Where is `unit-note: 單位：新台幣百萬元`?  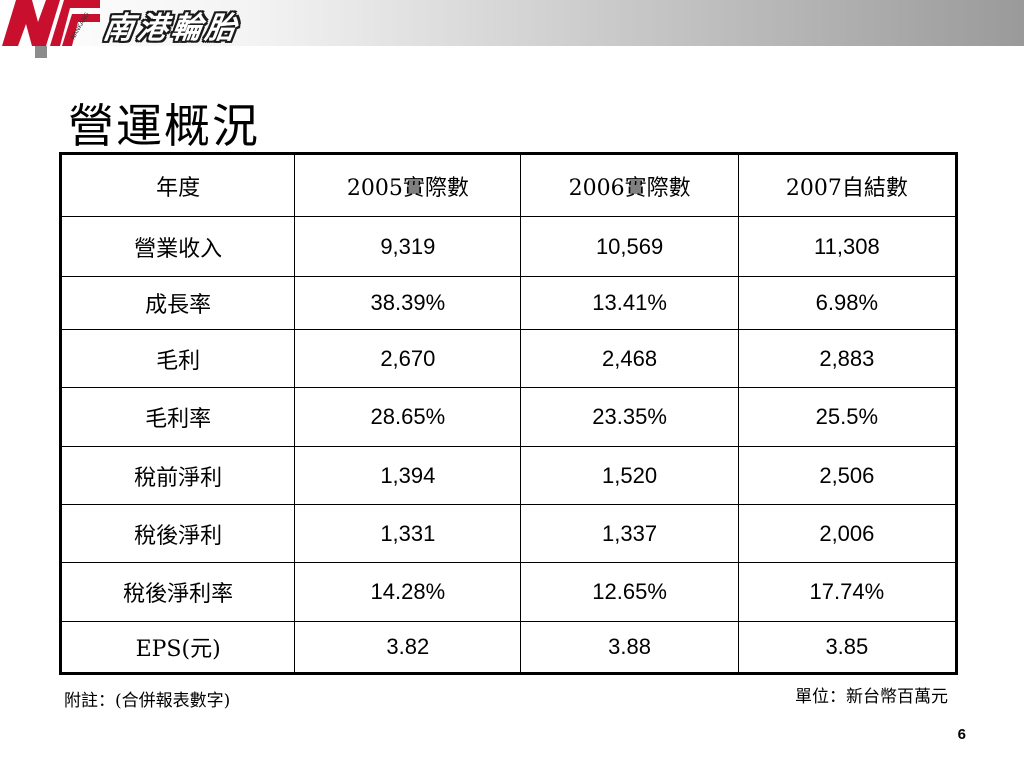 unit-note: 單位：新台幣百萬元 is located at coordinates (871, 697).